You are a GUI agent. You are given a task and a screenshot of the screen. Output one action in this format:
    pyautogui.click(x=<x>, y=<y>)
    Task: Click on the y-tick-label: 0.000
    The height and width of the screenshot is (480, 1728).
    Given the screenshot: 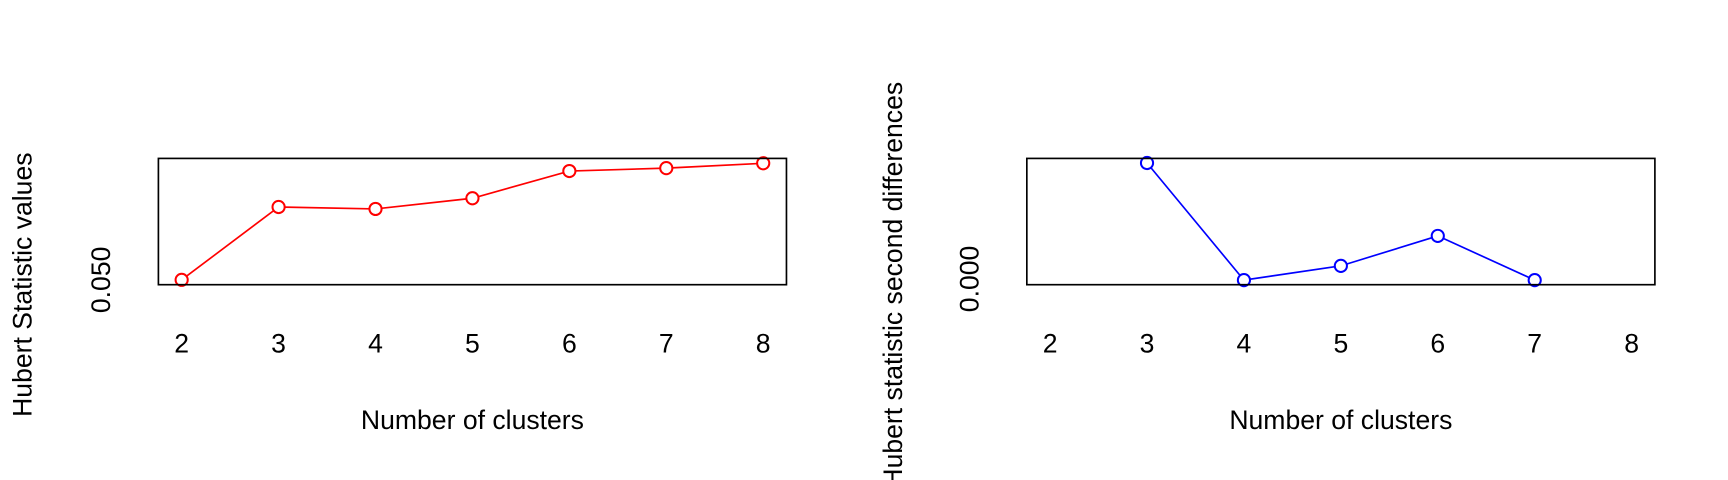 What is the action you would take?
    pyautogui.click(x=969, y=279)
    